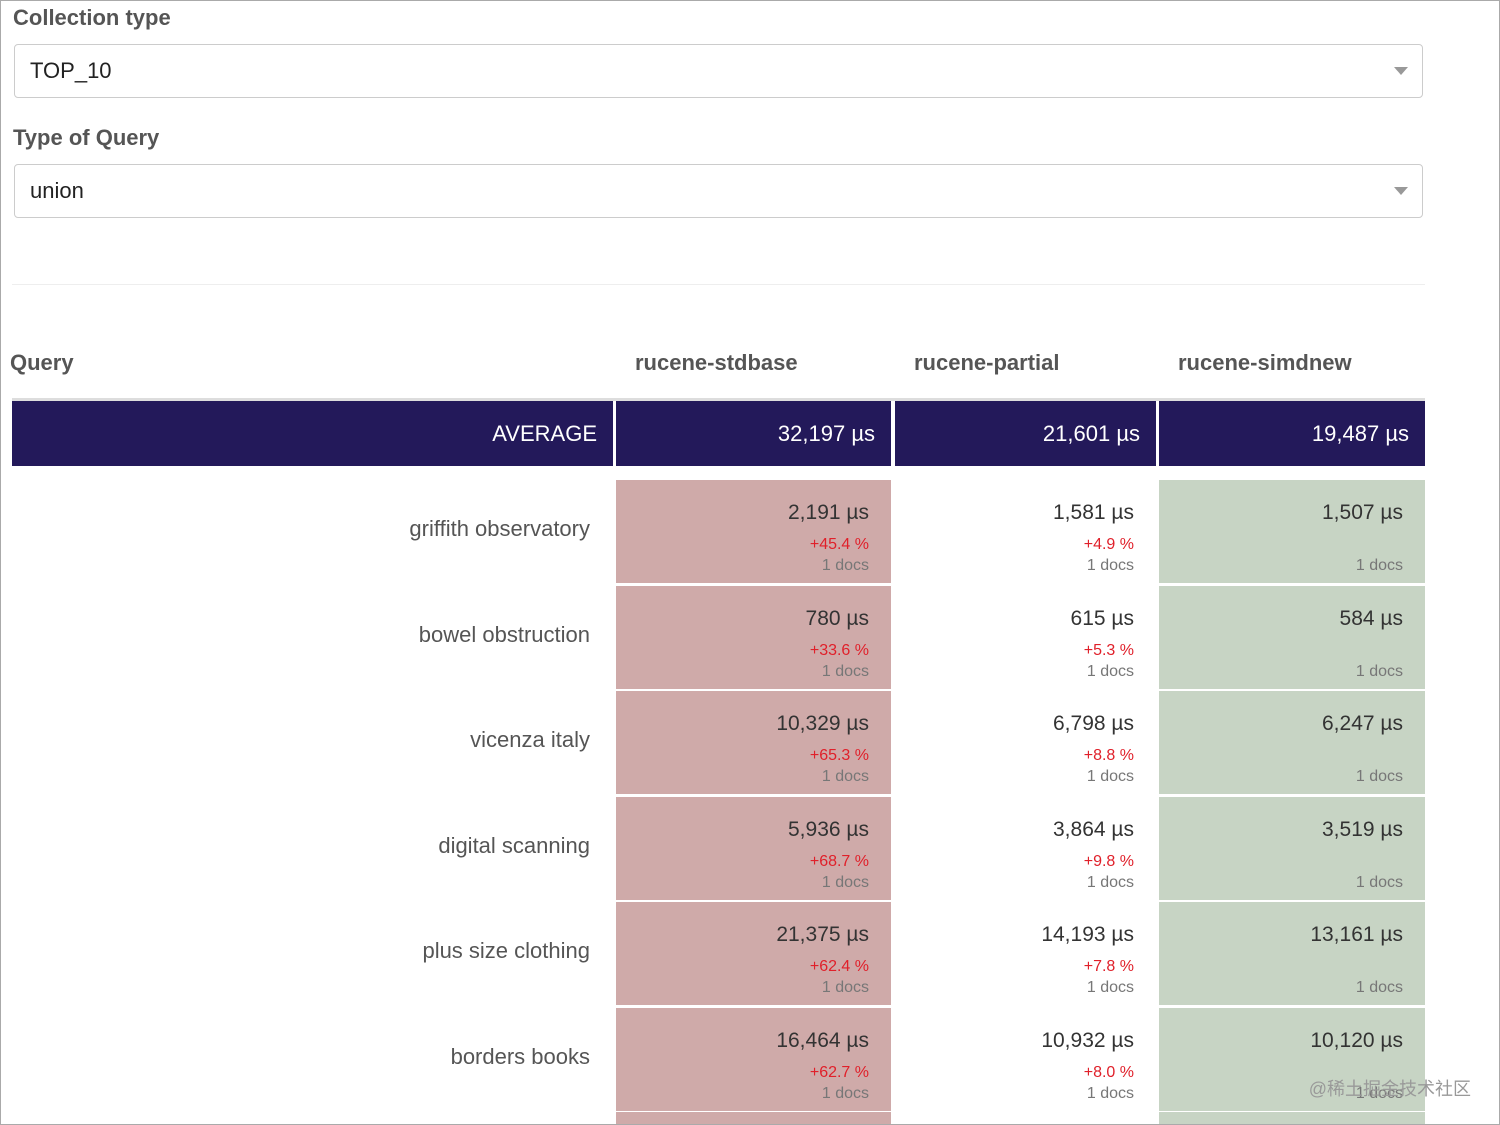 This screenshot has width=1500, height=1125. I want to click on result-cell: 1,507 µs 1 docs, so click(1292, 531).